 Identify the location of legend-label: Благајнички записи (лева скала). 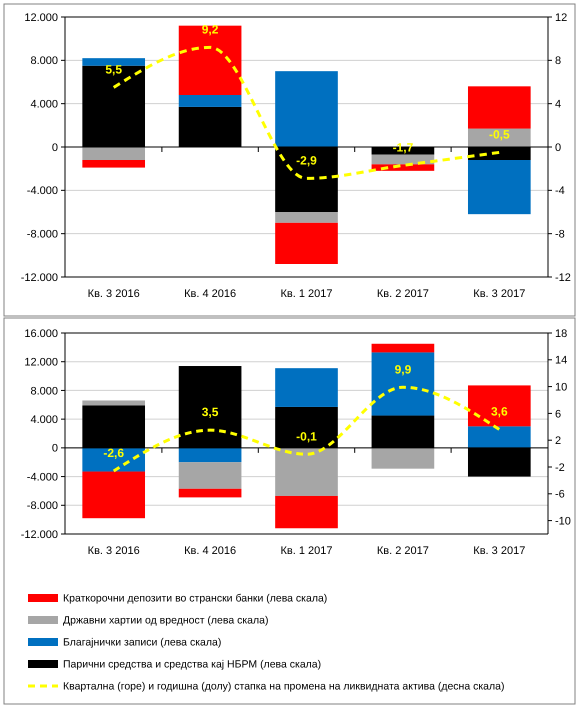
(142, 642).